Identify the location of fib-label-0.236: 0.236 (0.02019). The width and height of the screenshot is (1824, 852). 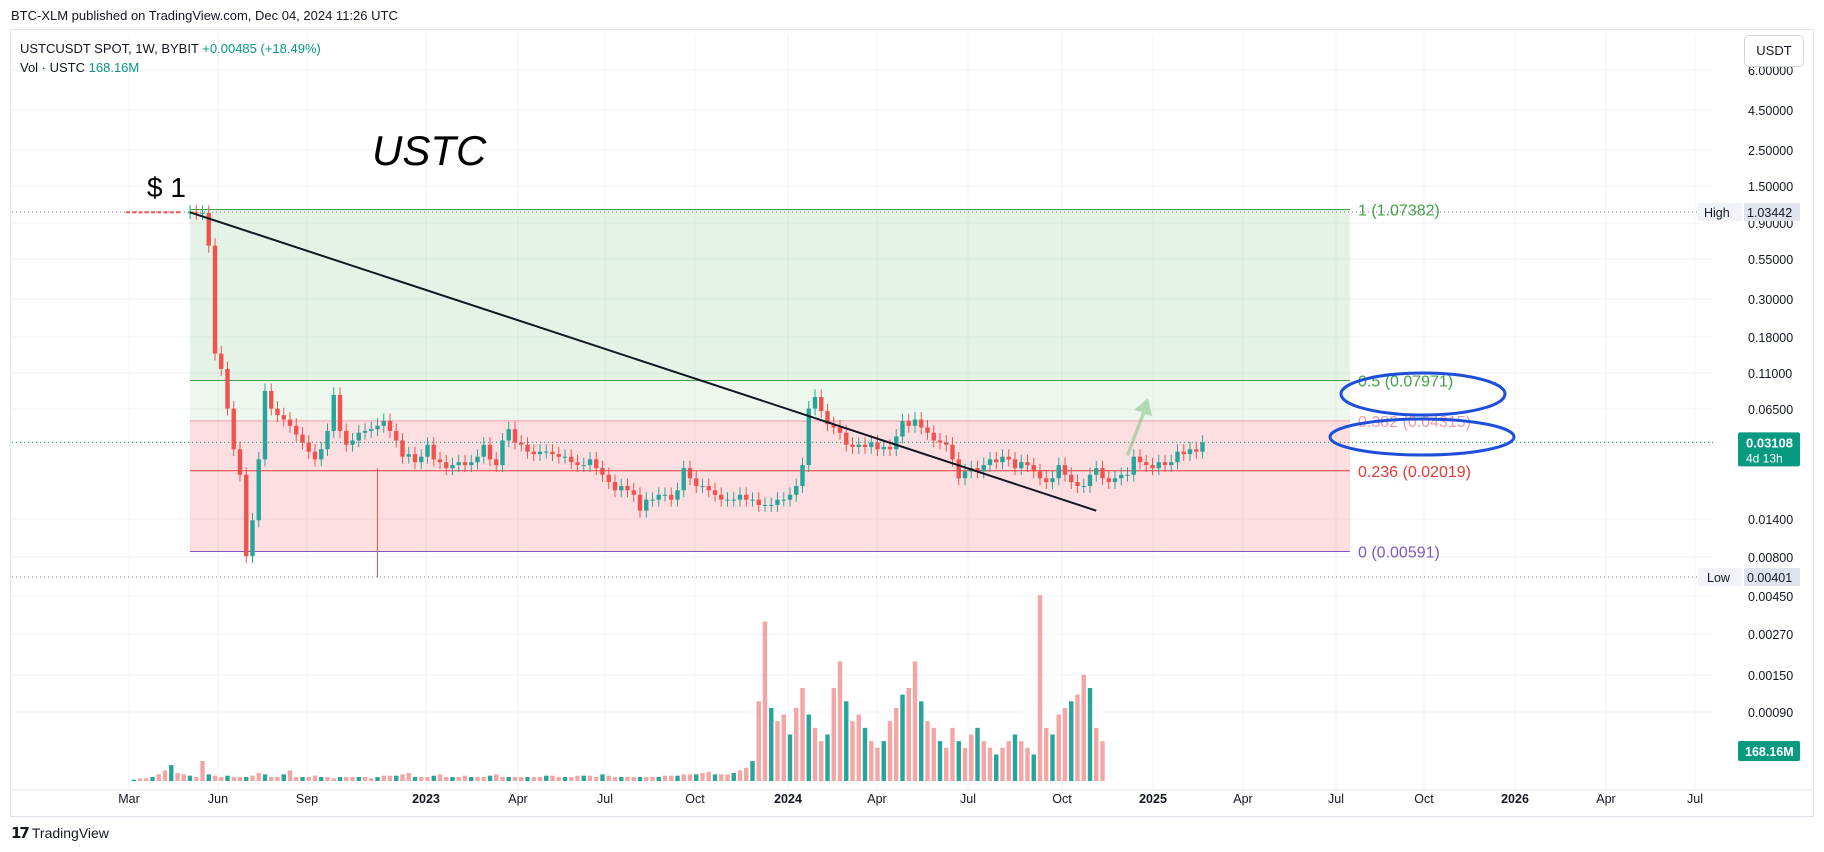
(1414, 472).